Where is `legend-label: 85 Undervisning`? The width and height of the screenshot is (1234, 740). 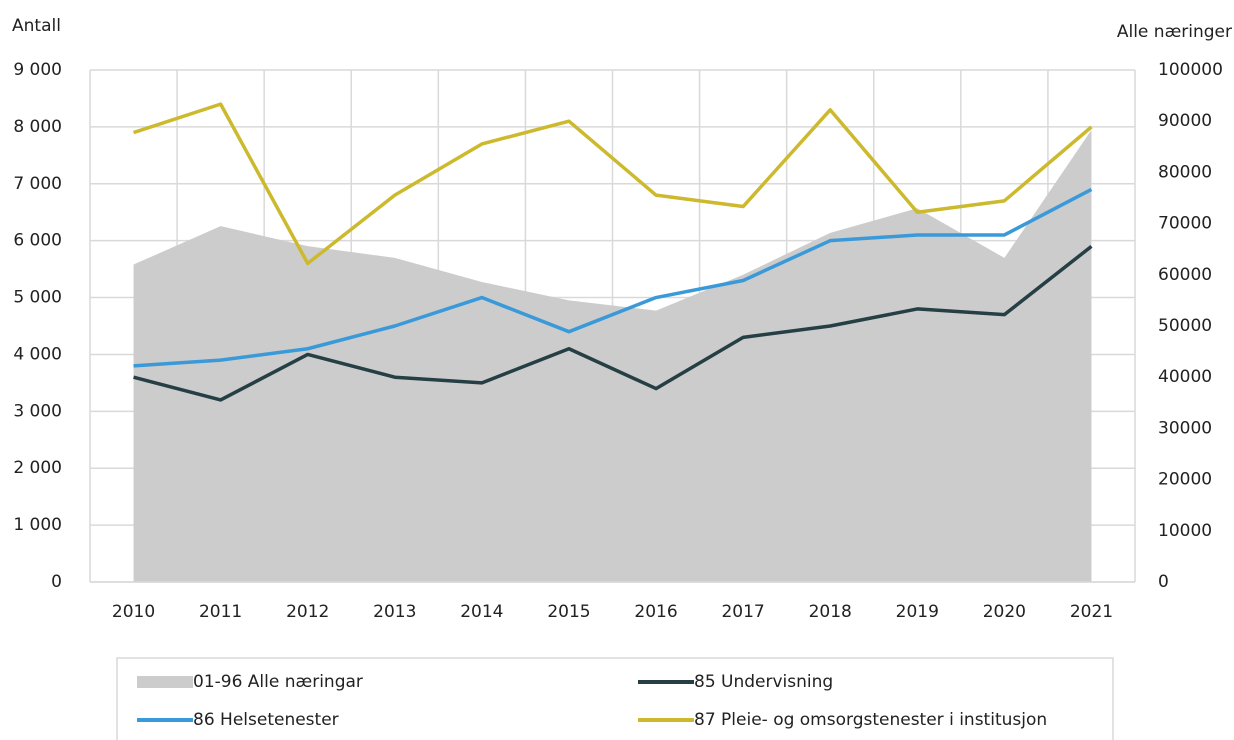 legend-label: 85 Undervisning is located at coordinates (763, 682).